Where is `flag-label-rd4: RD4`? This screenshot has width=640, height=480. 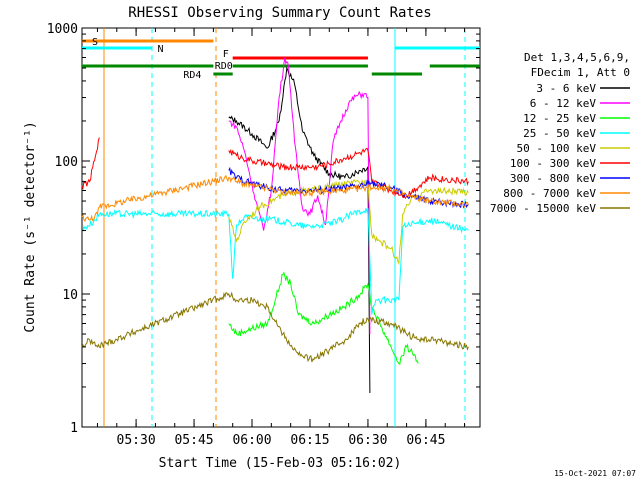
flag-label-rd4: RD4 is located at coordinates (192, 75).